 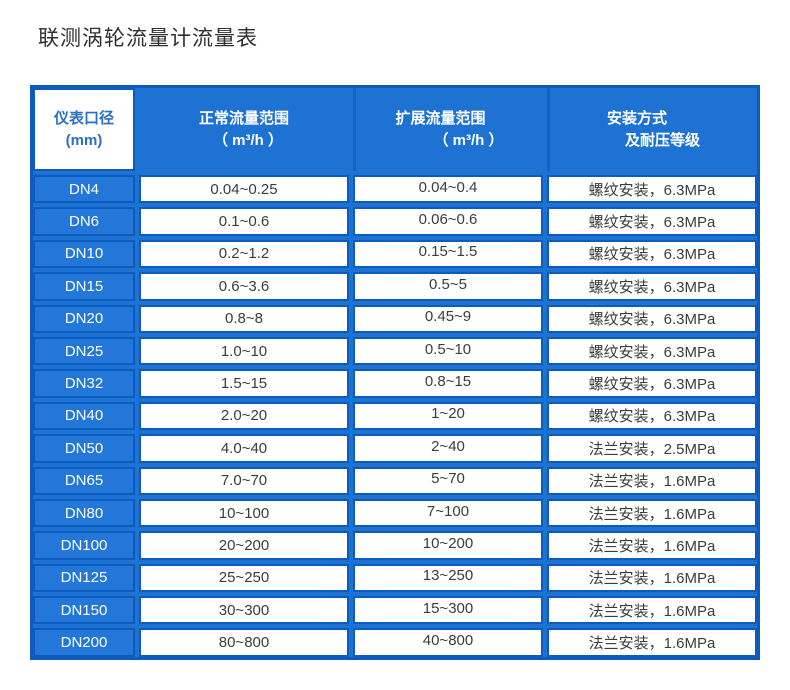 I want to click on normal-range-cell-value: 20~200, so click(x=244, y=545).